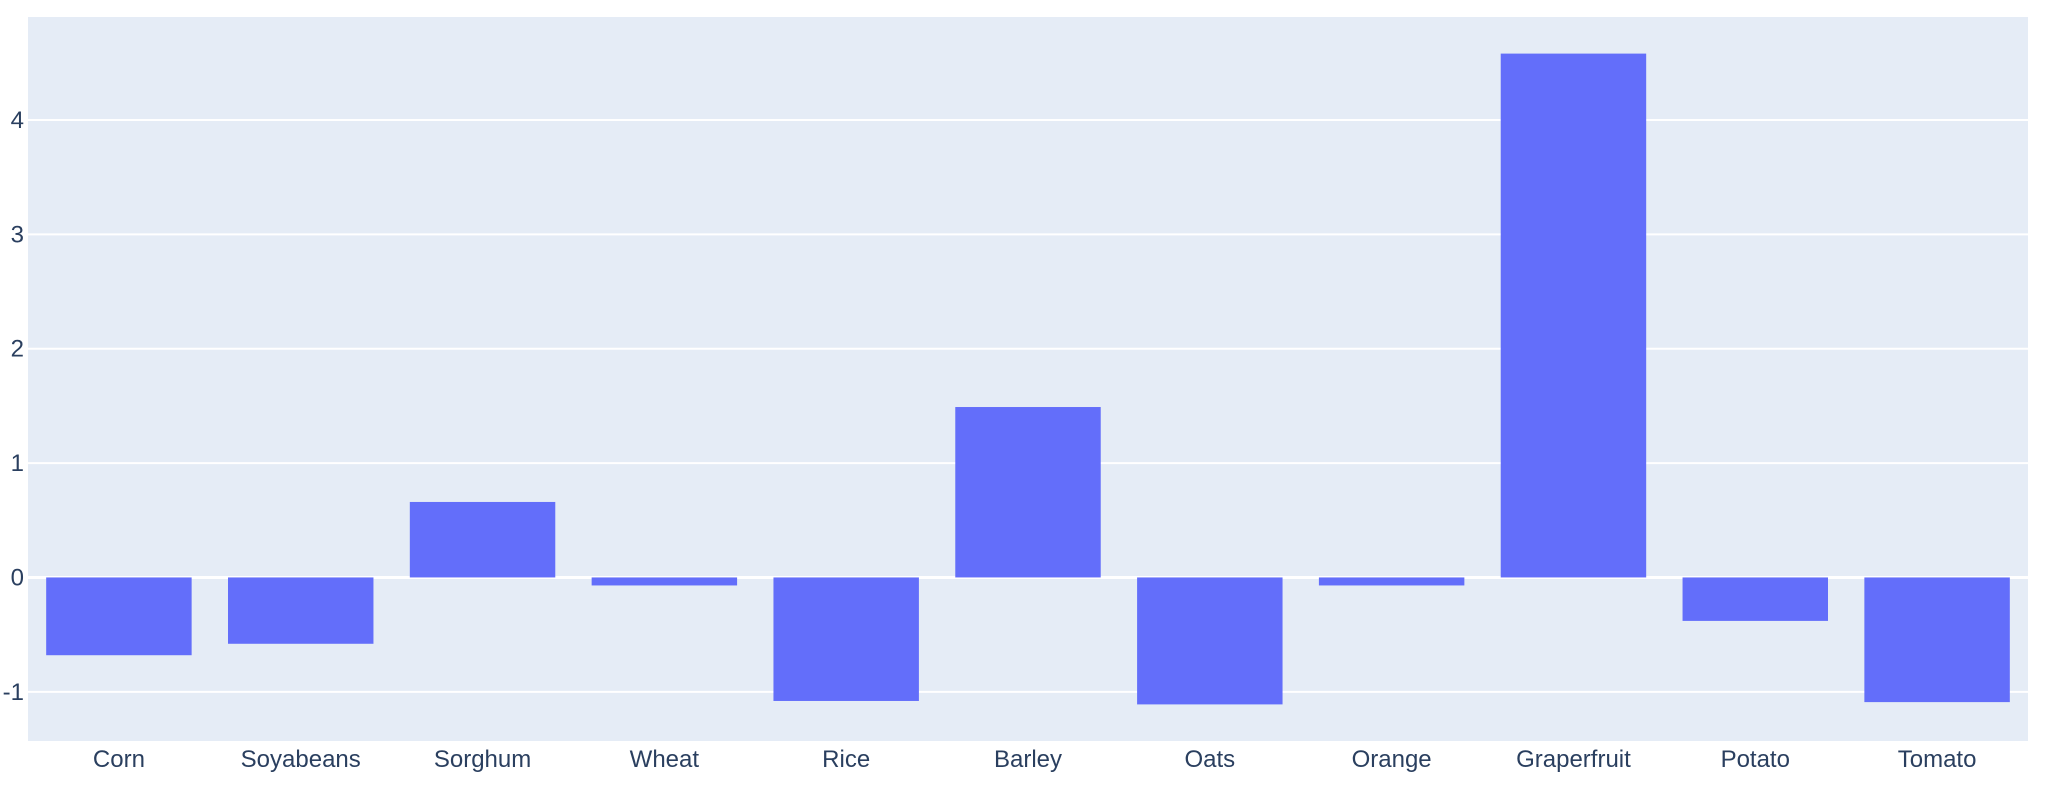 This screenshot has height=800, width=2056. I want to click on x-tick-label: Oats, so click(1209, 759).